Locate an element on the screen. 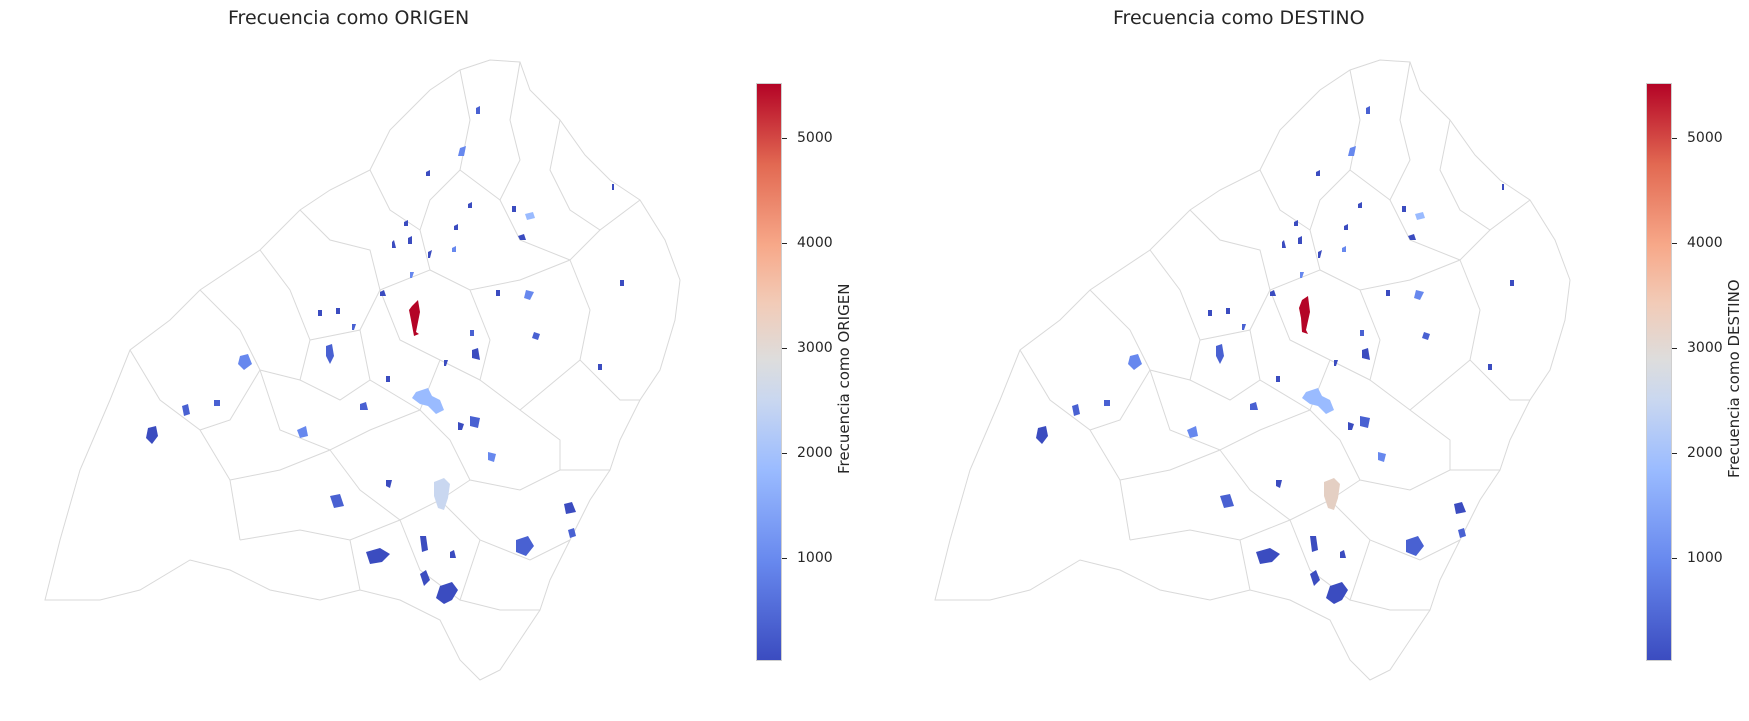  origin-colorbar-tick-1000: 1000 is located at coordinates (815, 558).